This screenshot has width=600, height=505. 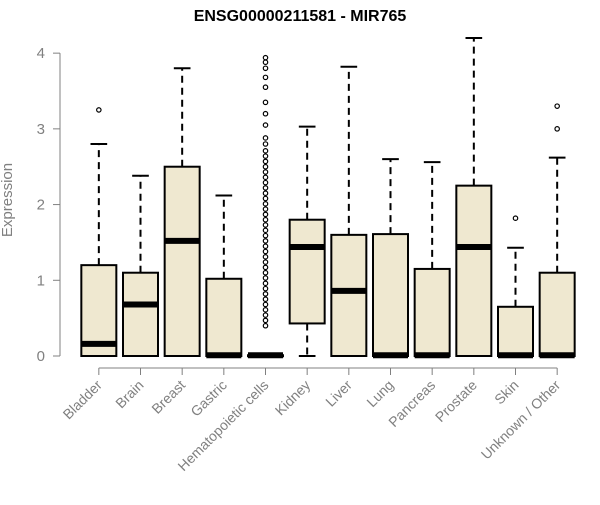 What do you see at coordinates (49, 205) in the screenshot?
I see `y-axis: 0 1 2 3 4` at bounding box center [49, 205].